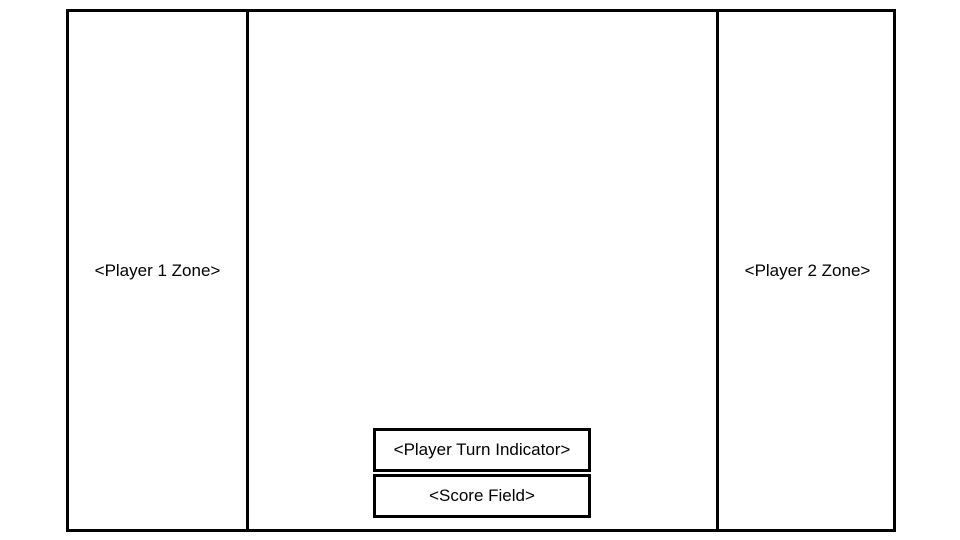  I want to click on player-2-zone-label: <Player 2 Zone>, so click(807, 270).